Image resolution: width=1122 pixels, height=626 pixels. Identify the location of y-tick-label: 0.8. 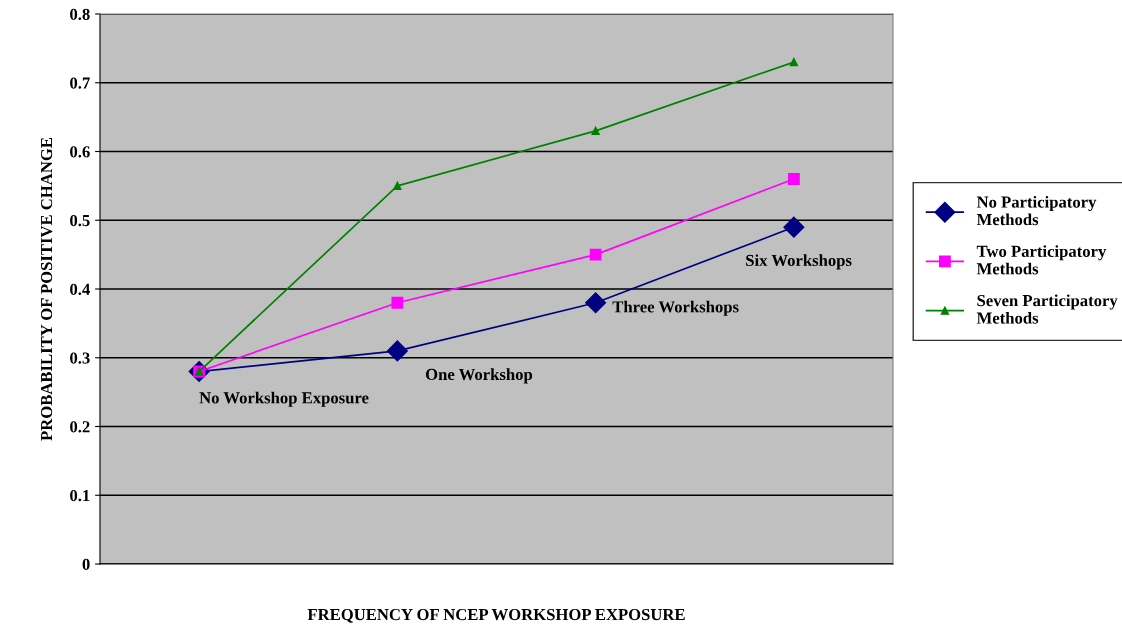
(80, 14).